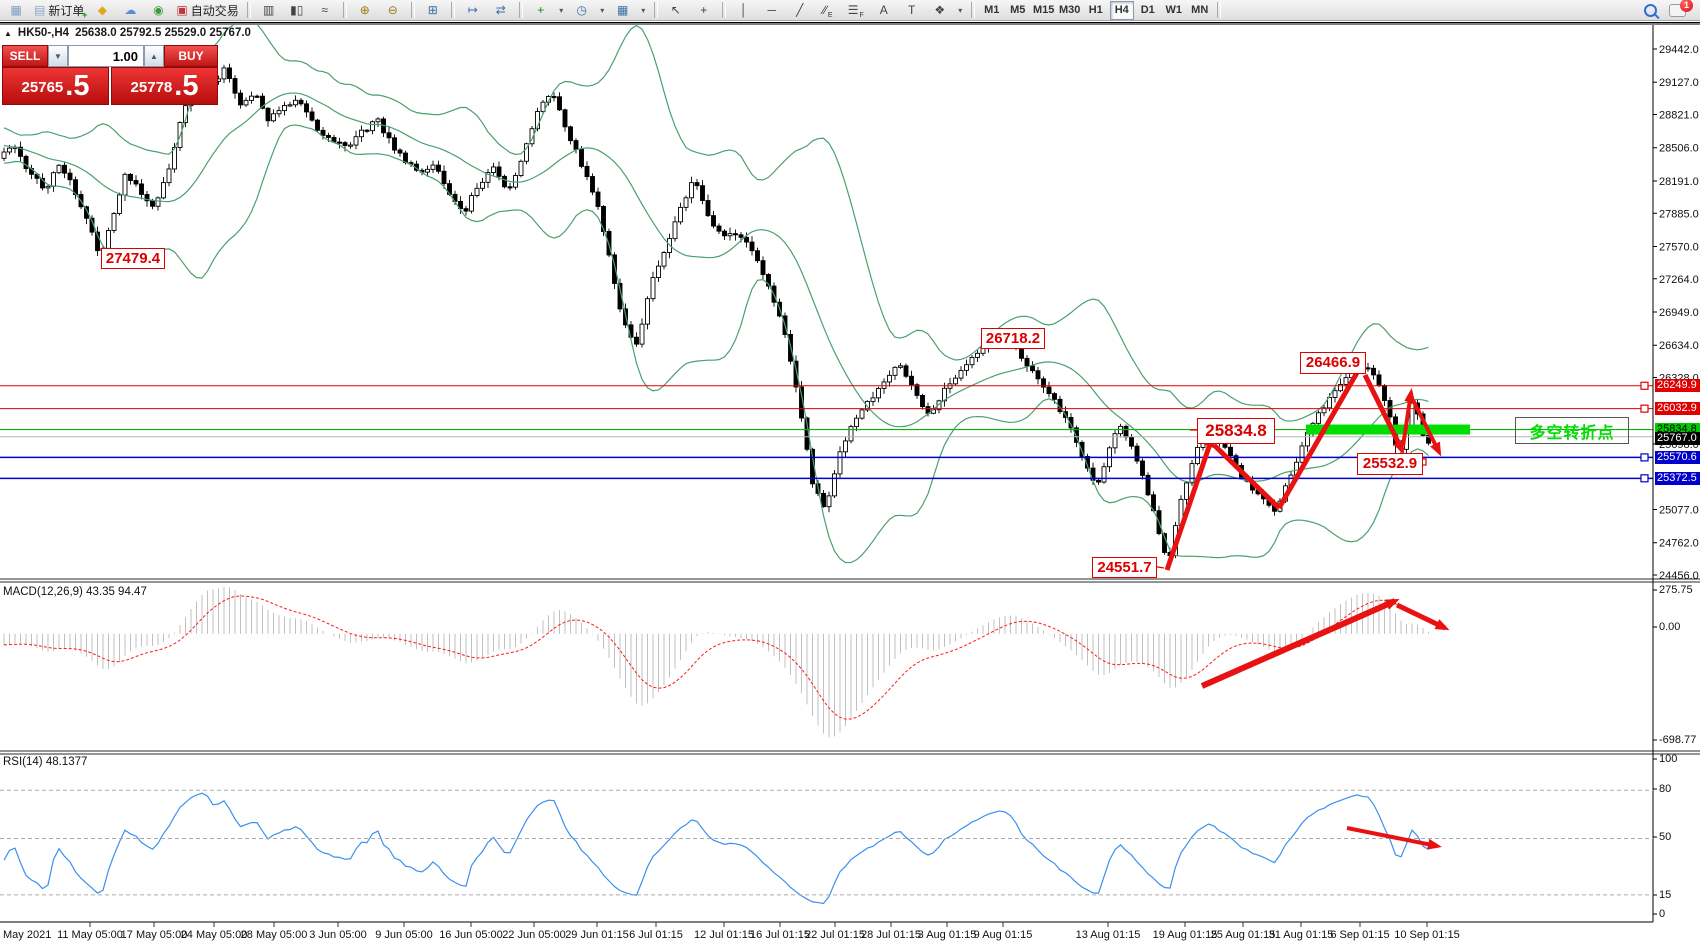  I want to click on svg-text: 29442.0, so click(1679, 50).